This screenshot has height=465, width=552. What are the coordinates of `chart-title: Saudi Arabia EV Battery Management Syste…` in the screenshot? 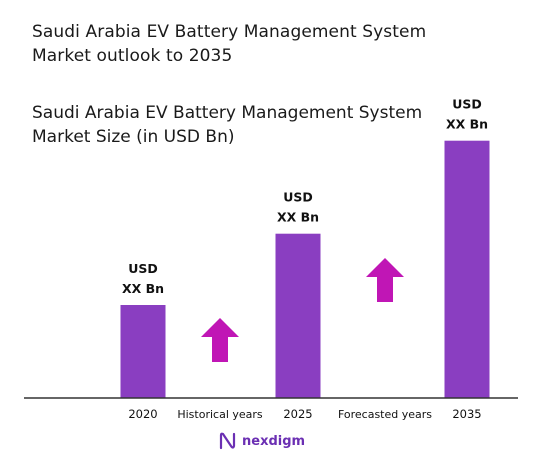 It's located at (227, 125).